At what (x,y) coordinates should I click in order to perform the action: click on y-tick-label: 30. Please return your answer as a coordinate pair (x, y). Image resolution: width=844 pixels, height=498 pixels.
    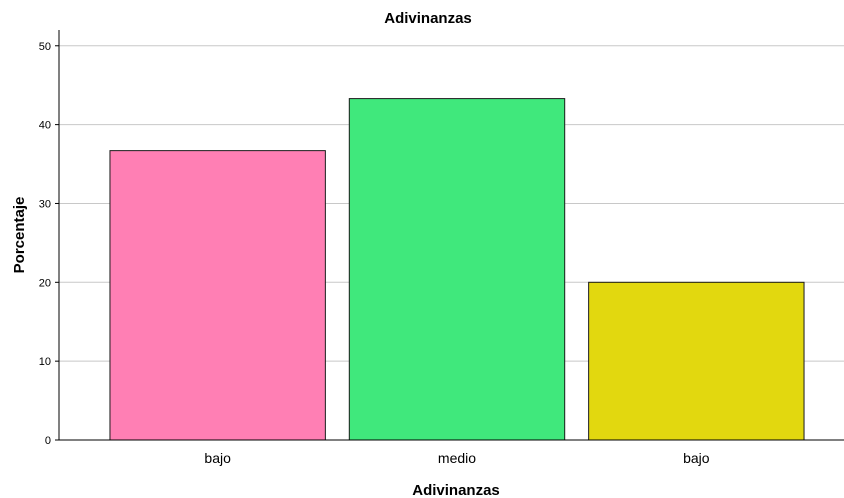
    Looking at the image, I should click on (45, 204).